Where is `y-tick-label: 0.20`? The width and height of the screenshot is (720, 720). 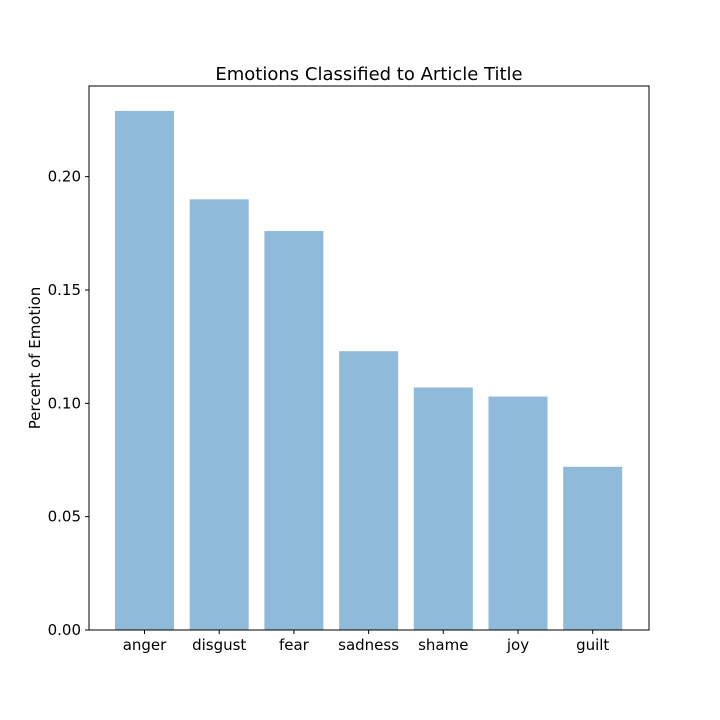
y-tick-label: 0.20 is located at coordinates (64, 177).